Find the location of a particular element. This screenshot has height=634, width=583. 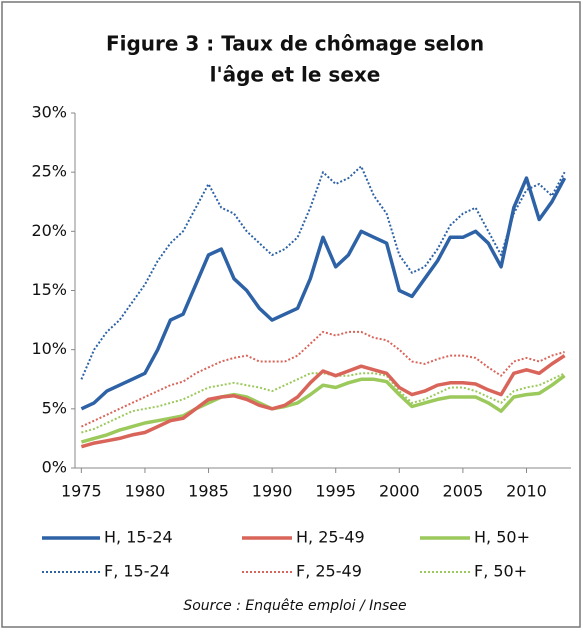

y-tick-label: 25% is located at coordinates (49, 171).